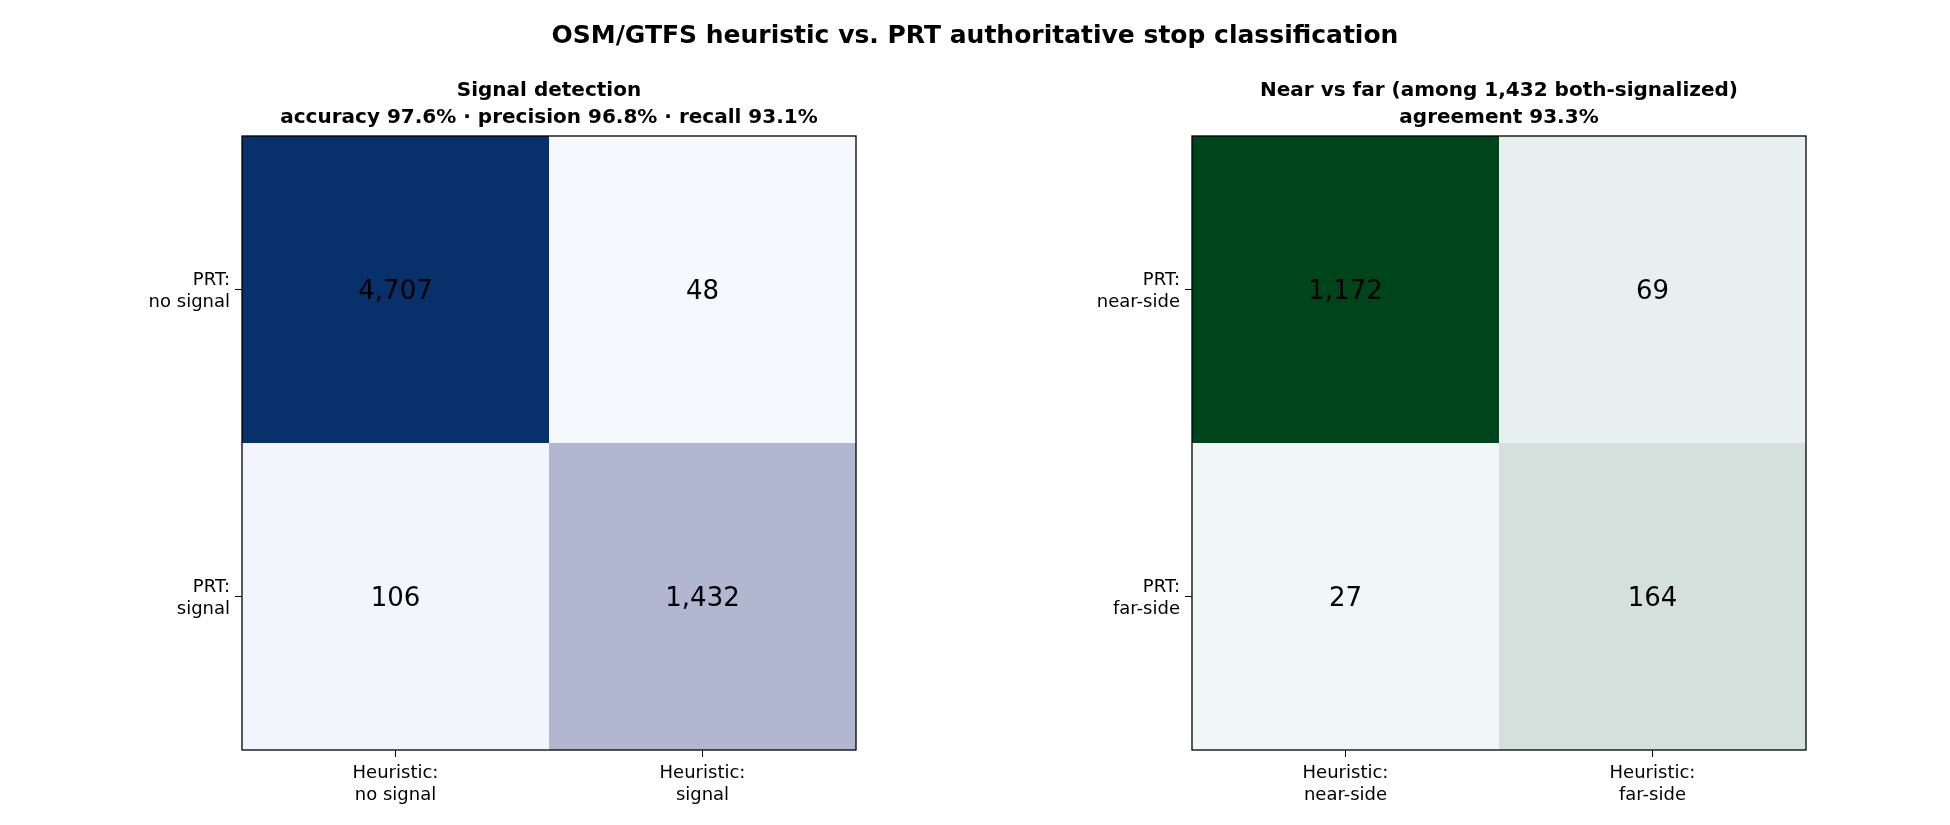 The width and height of the screenshot is (1950, 825). What do you see at coordinates (1345, 289) in the screenshot?
I see `data-label: 1,172` at bounding box center [1345, 289].